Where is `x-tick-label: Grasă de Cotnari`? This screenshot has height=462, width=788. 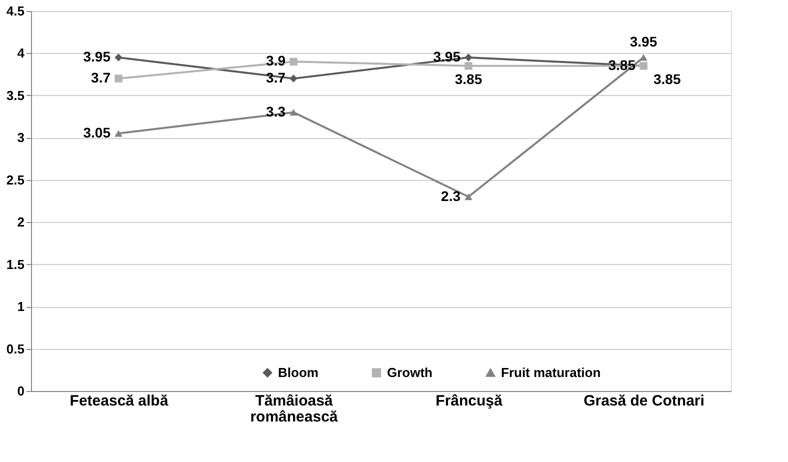 x-tick-label: Grasă de Cotnari is located at coordinates (644, 401).